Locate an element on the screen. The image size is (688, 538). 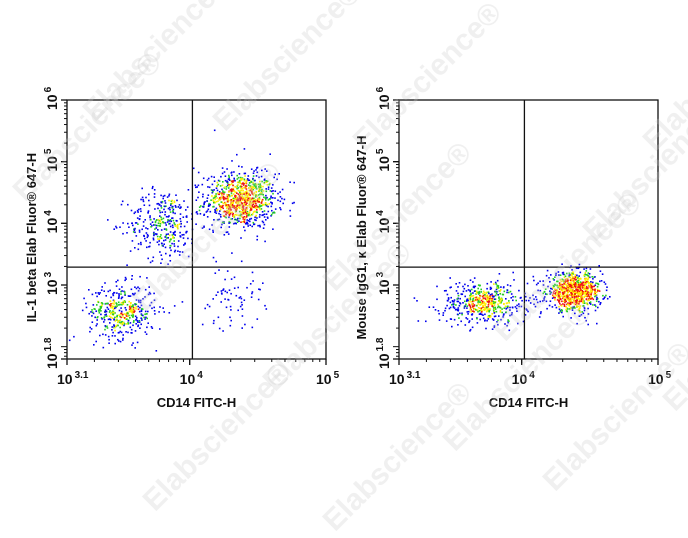
y-axis-label: Mouse IgG1, κ Elab Fluor® 647-H is located at coordinates (361, 238).